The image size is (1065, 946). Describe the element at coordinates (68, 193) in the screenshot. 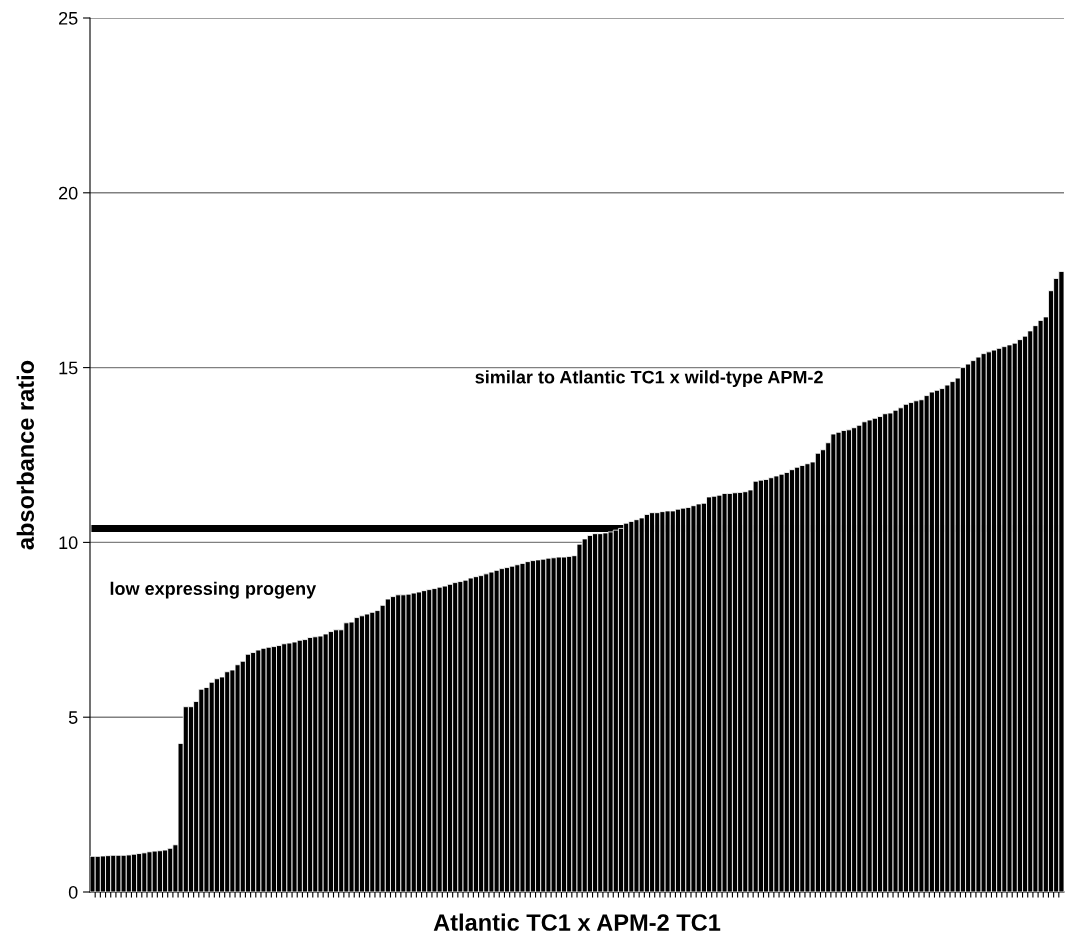

I see `y-tick-label: 20` at that location.